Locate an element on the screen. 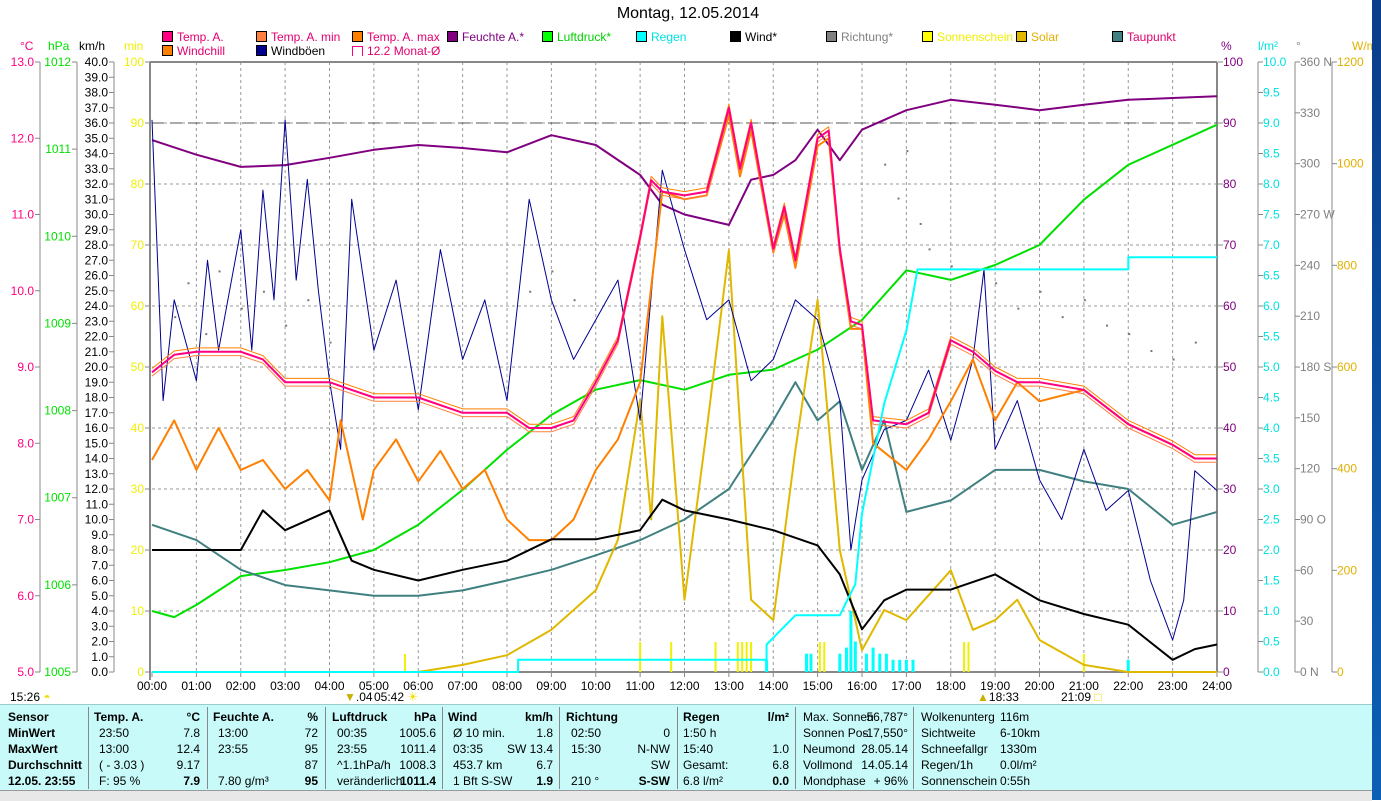 The width and height of the screenshot is (1381, 801). rain-tick-label: 4.5 is located at coordinates (1271, 398).